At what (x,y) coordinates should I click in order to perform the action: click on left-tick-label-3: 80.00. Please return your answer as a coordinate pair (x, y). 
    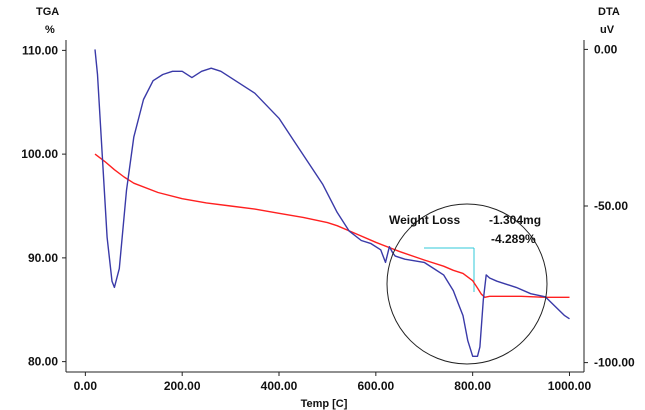
    Looking at the image, I should click on (43, 362).